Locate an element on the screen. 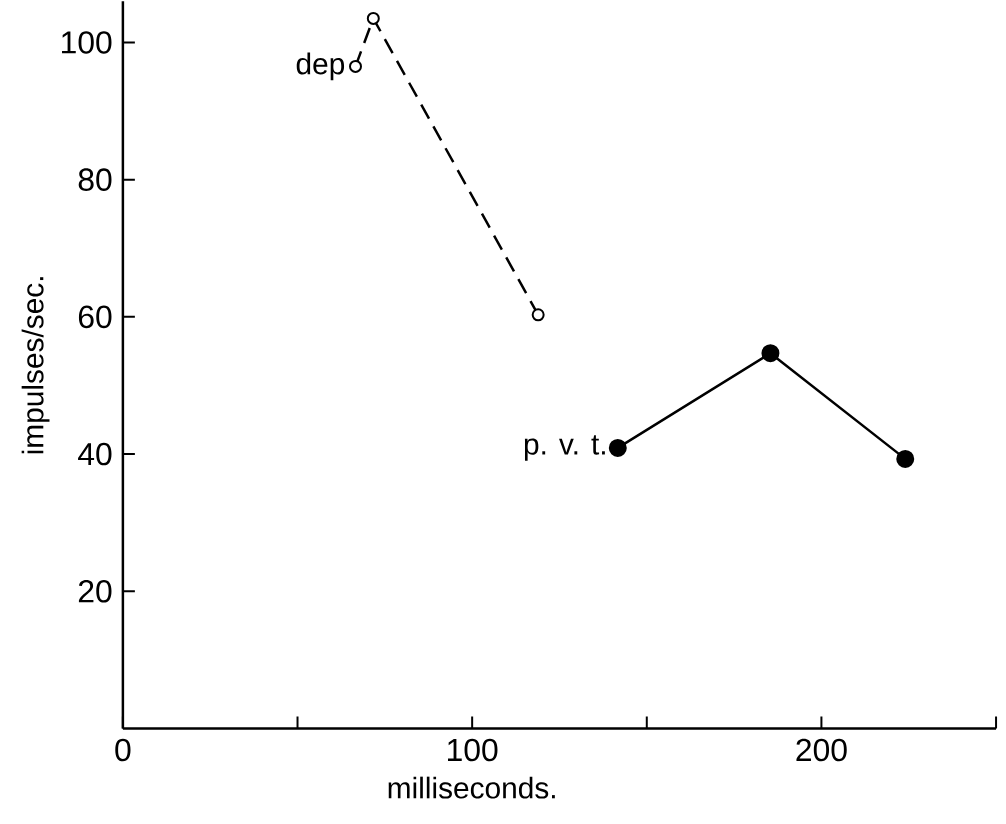 The image size is (1006, 824). y-tick-label: 20 is located at coordinates (95, 591).